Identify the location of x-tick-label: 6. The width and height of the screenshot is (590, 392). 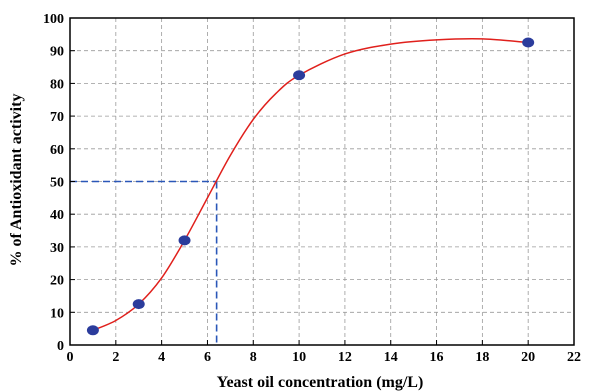
(207, 357).